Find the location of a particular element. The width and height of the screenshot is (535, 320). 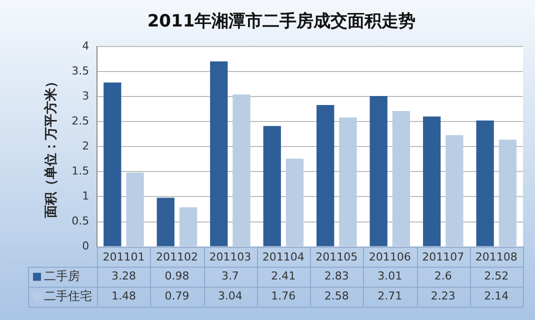

y-tick-label: 3 is located at coordinates (86, 95).